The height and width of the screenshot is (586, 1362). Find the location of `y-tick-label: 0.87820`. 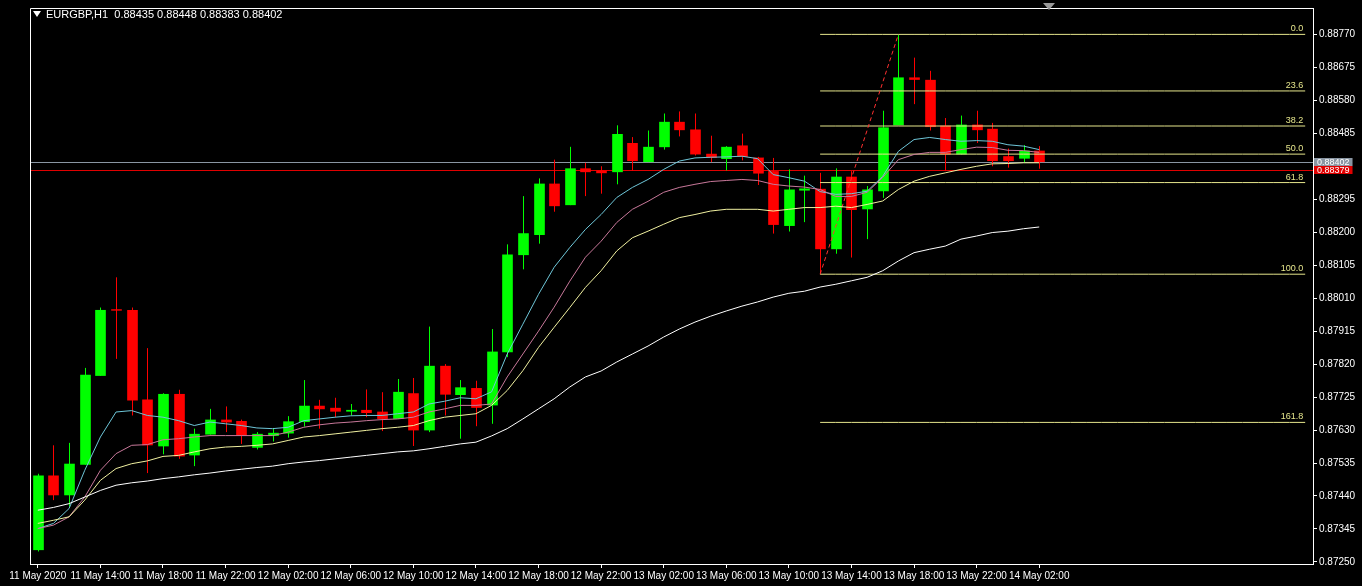

y-tick-label: 0.87820 is located at coordinates (1337, 363).